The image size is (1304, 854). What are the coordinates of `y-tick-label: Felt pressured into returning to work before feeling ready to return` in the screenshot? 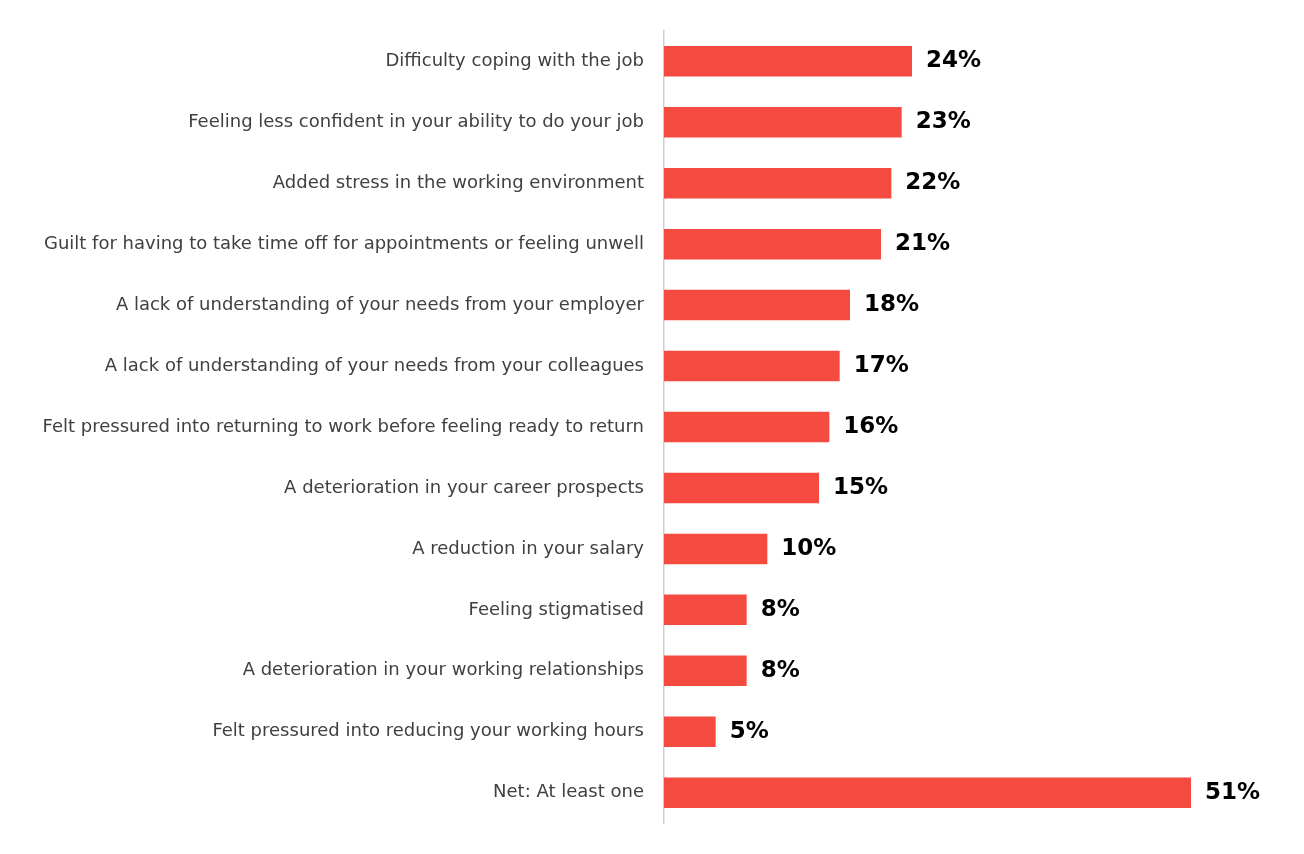 It's located at (343, 425).